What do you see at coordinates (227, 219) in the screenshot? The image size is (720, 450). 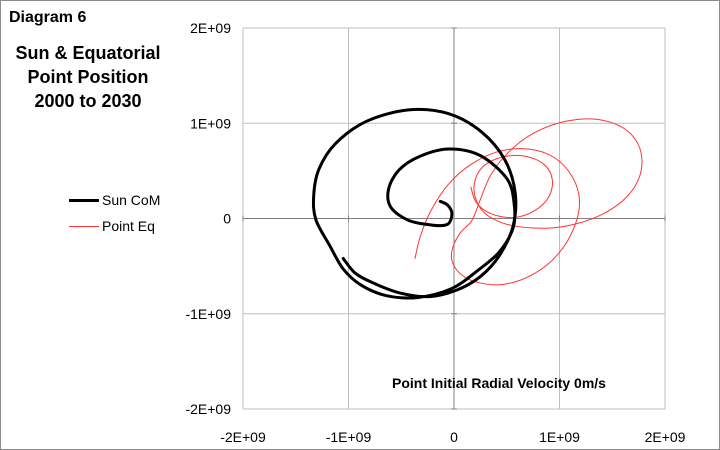 I see `y-tick-label: 0` at bounding box center [227, 219].